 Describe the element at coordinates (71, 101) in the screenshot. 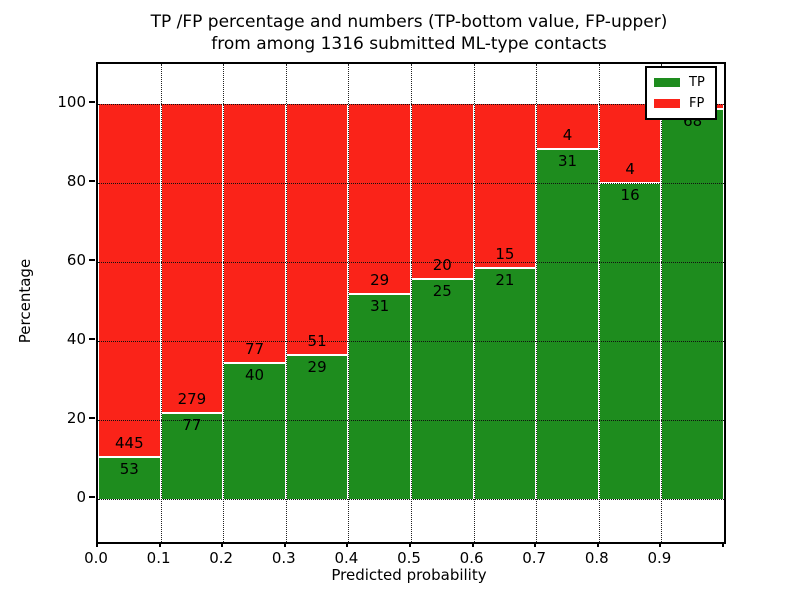

I see `y-tick-label: 100` at that location.